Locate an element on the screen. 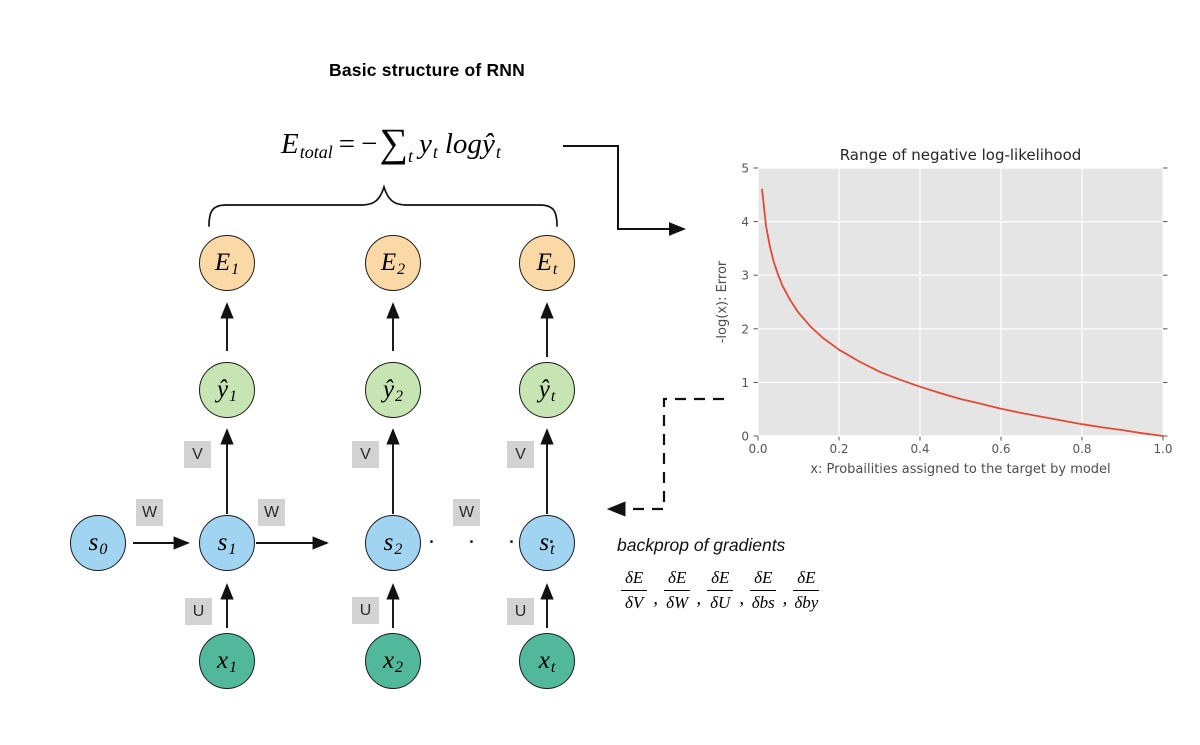  fraction-den: δU is located at coordinates (720, 602).